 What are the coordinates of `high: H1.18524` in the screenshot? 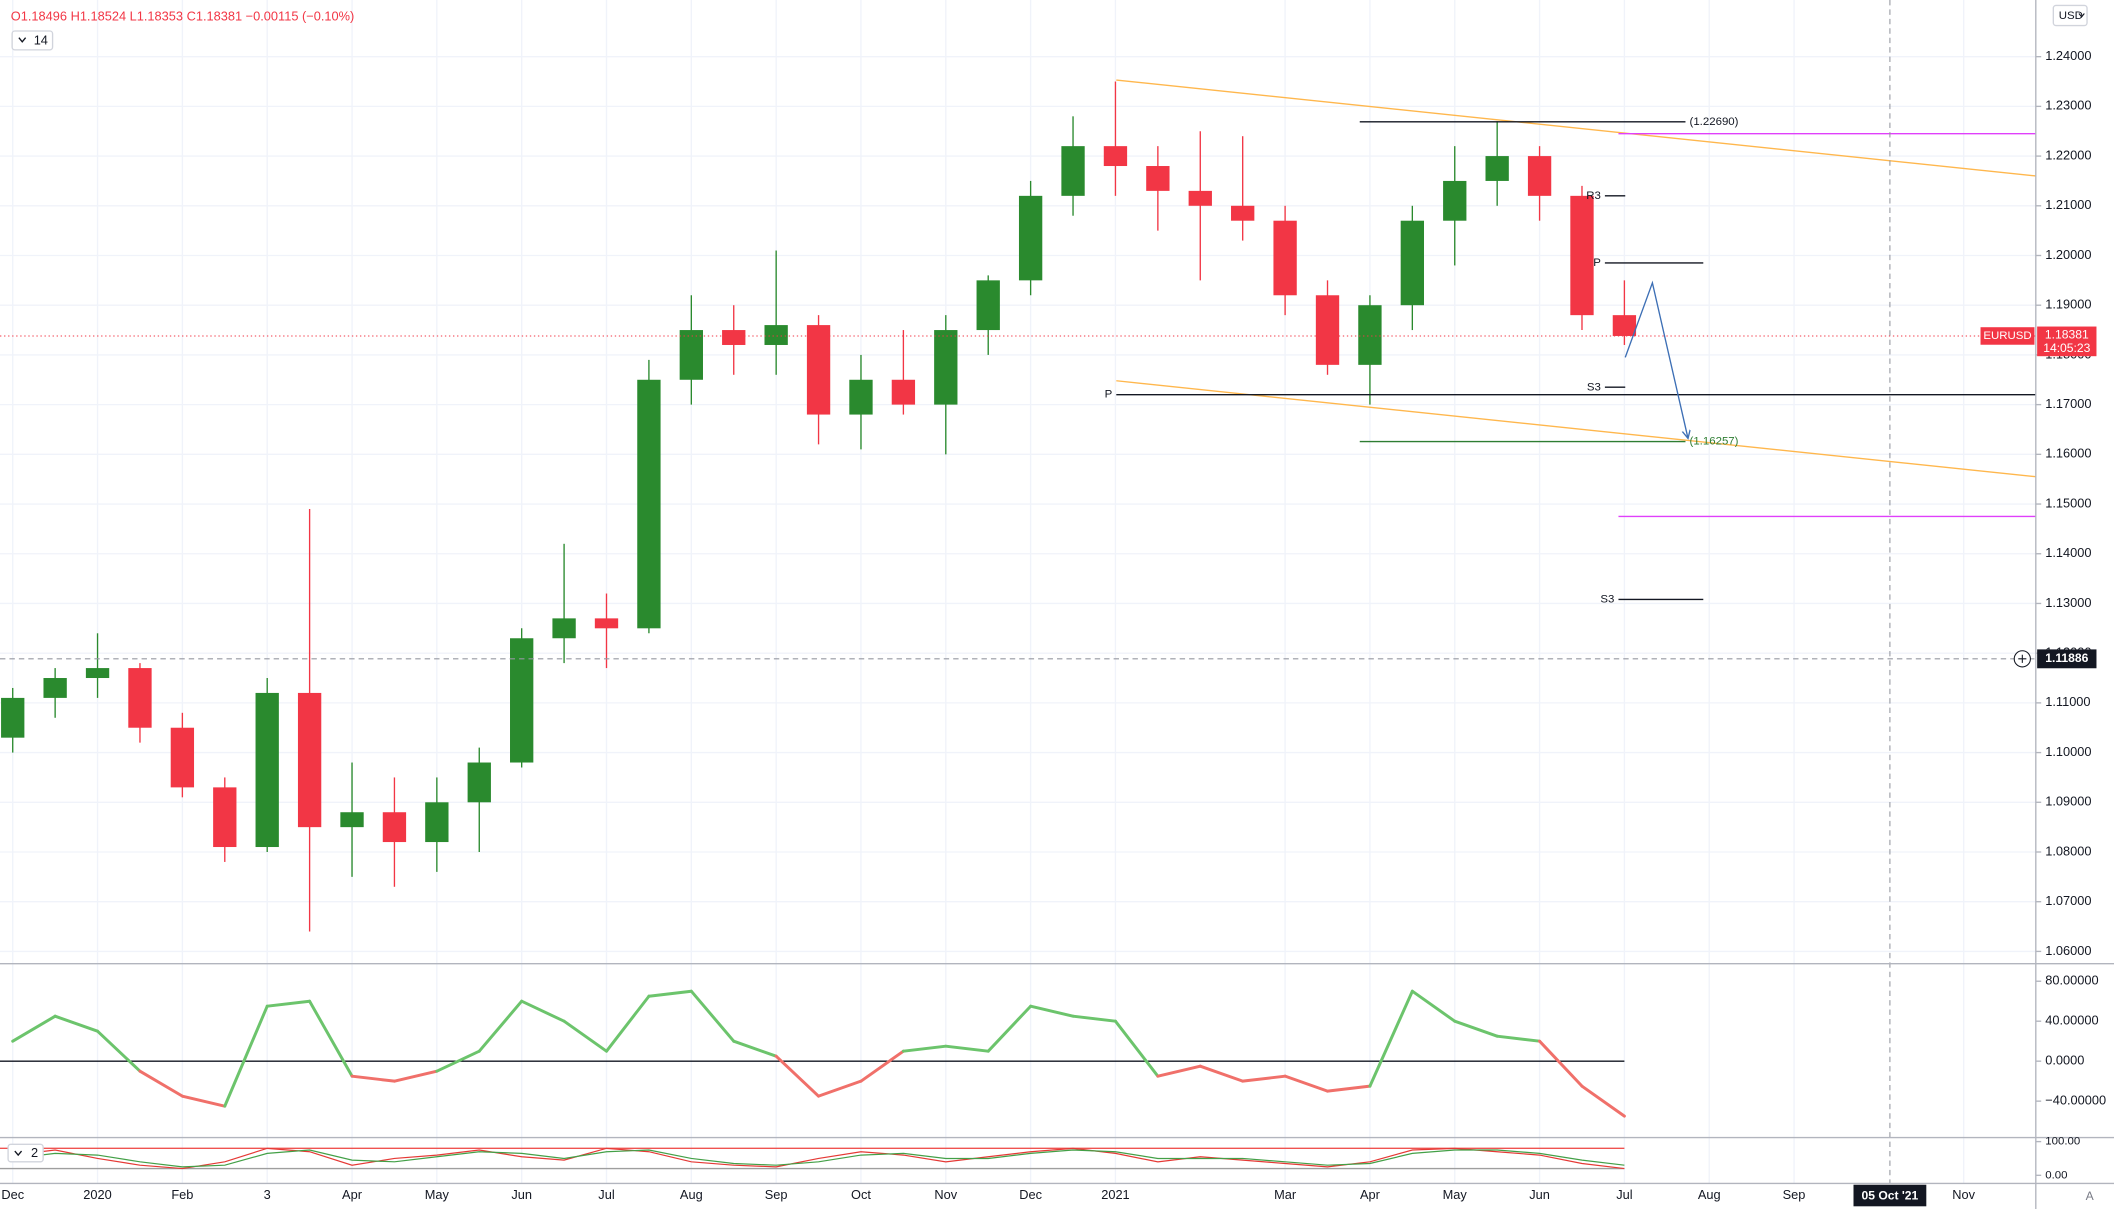 It's located at (99, 16).